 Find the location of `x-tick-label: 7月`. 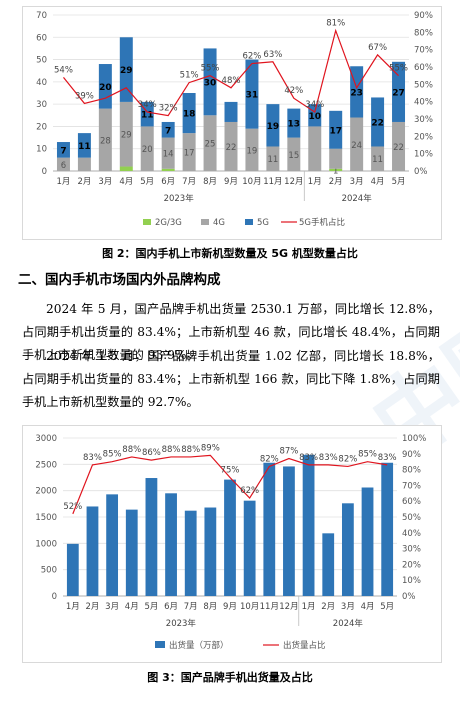

x-tick-label: 7月 is located at coordinates (191, 607).